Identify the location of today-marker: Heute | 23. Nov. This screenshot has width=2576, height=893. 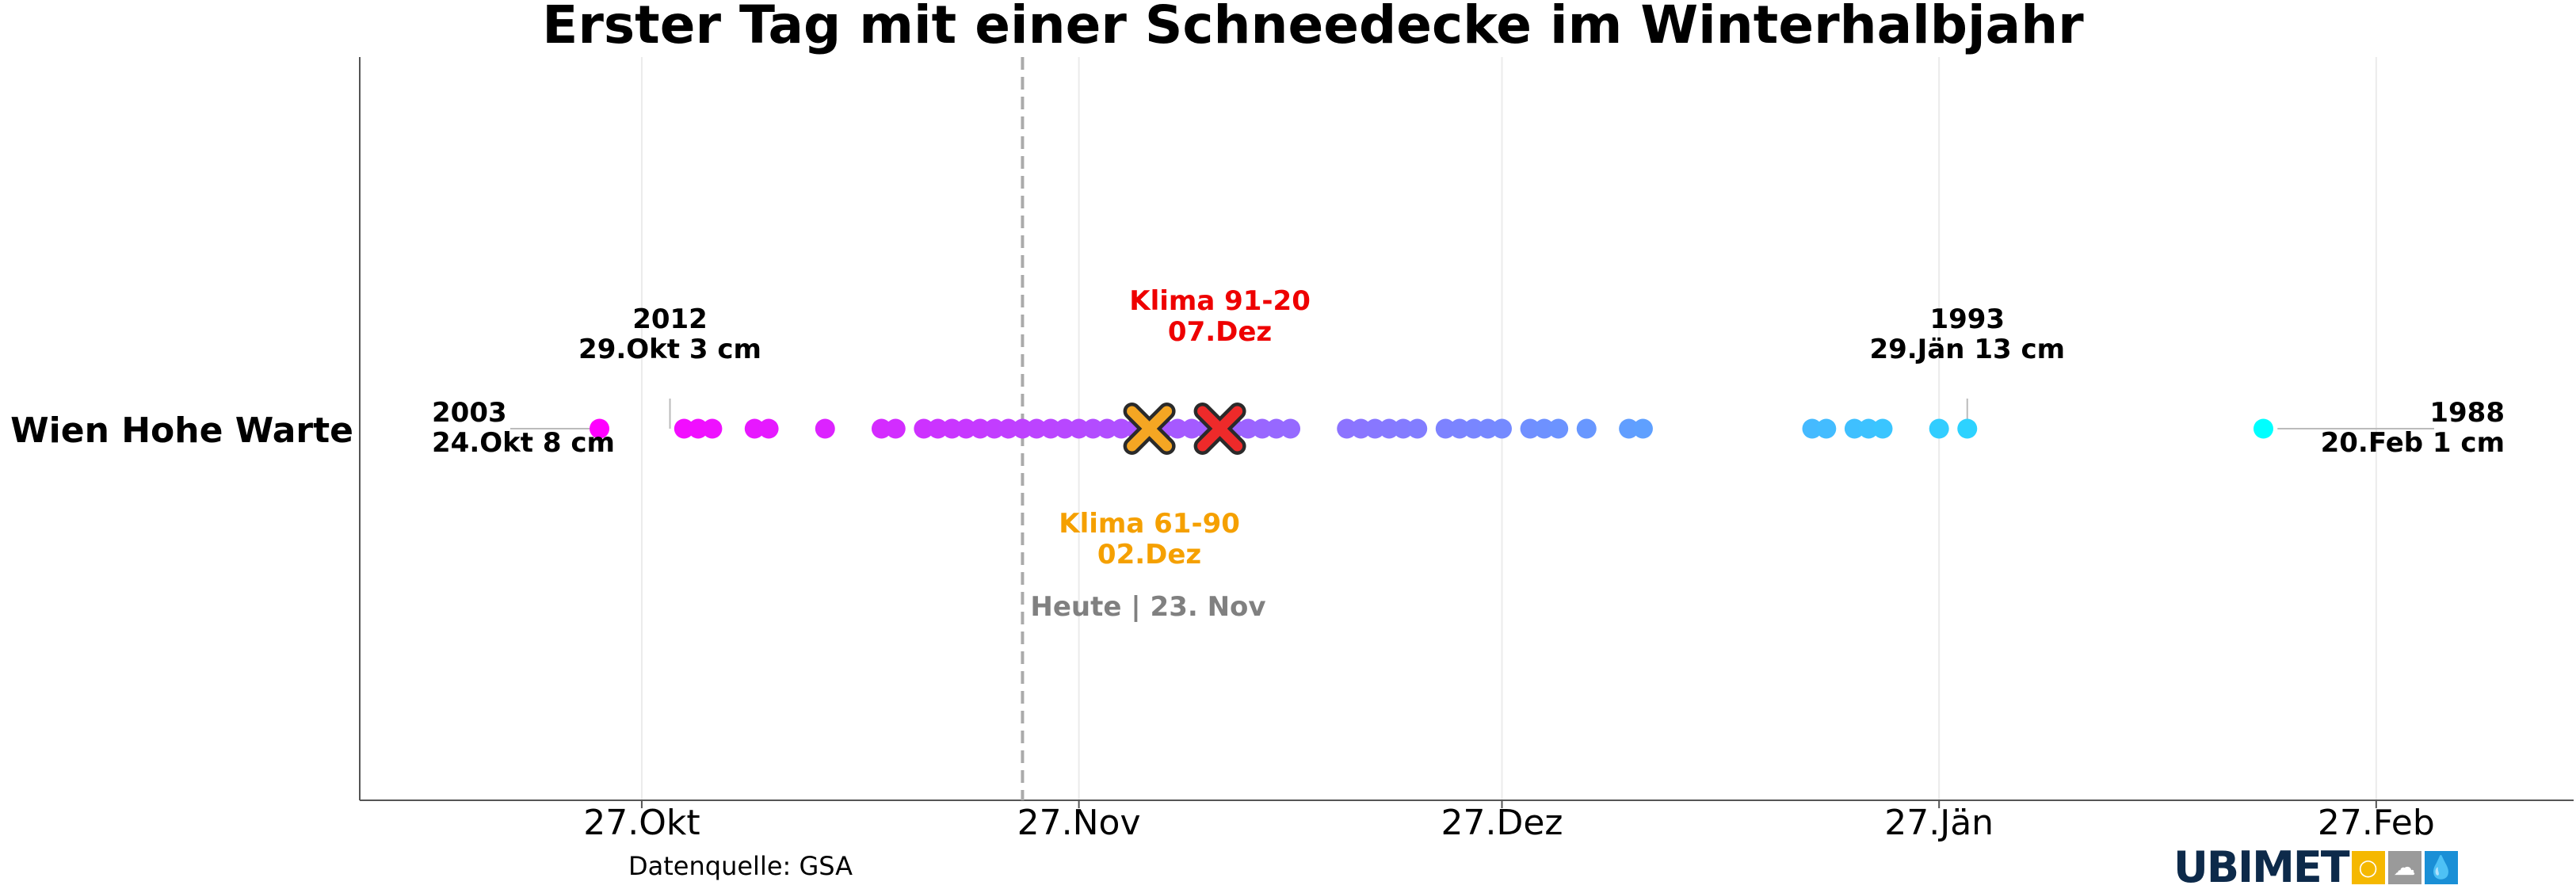
(1143, 429).